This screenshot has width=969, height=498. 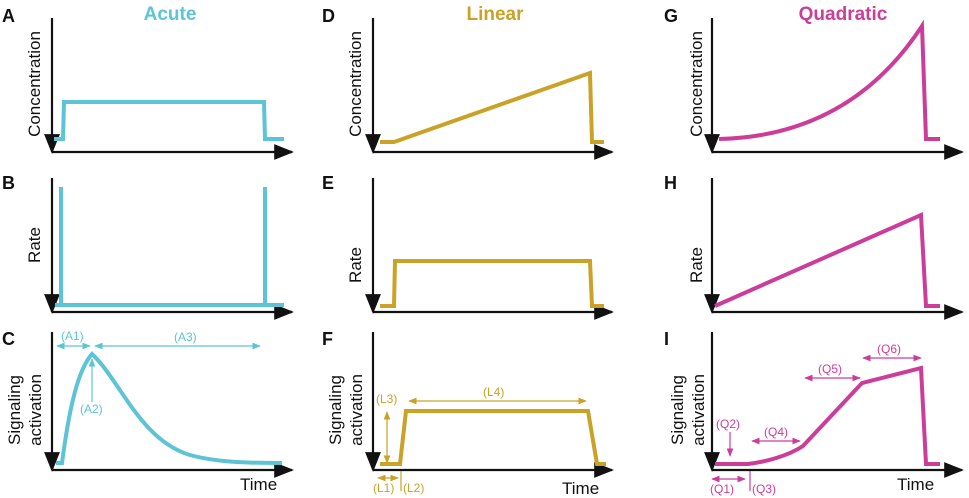 What do you see at coordinates (172, 85) in the screenshot?
I see `axis-a` at bounding box center [172, 85].